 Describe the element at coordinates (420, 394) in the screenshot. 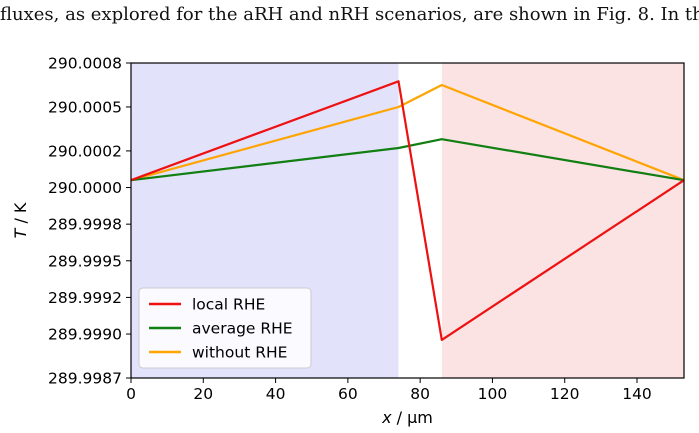

I see `x-tick-label: 80` at that location.